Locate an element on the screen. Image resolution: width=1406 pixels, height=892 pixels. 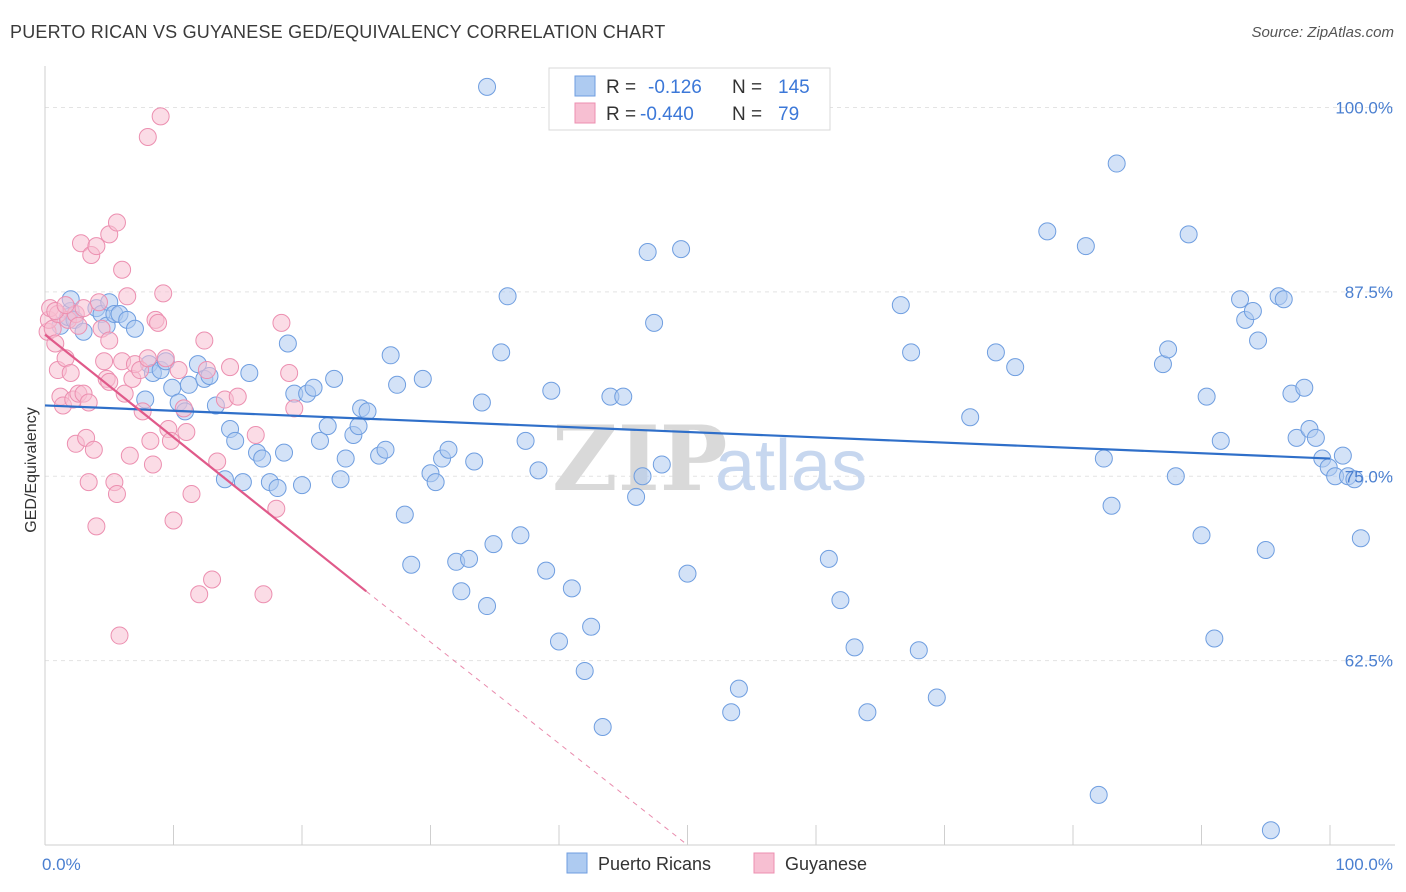
trend-line-guyanese is located at coordinates (205, 463).